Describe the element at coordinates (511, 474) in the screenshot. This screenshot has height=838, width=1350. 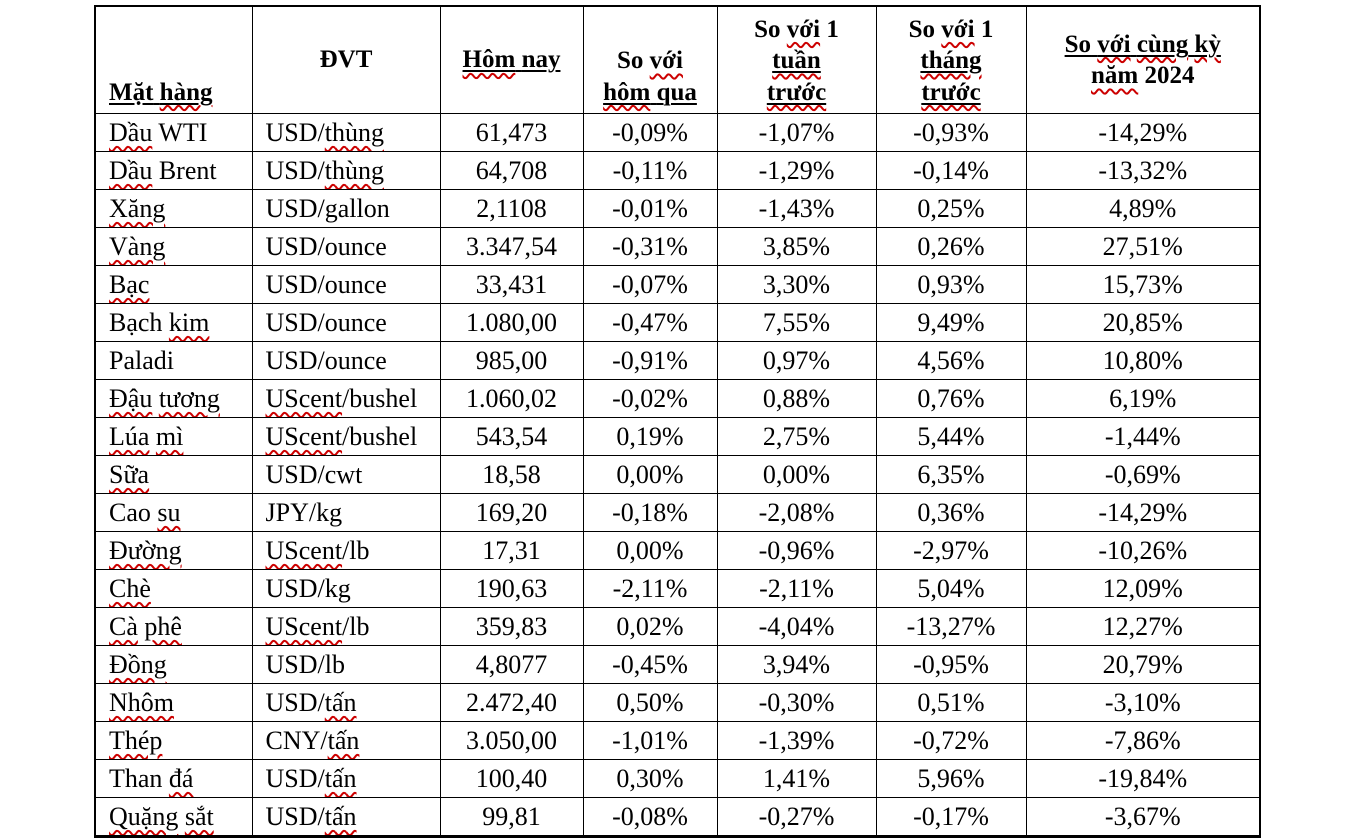
I see `cell-today: 18,58` at that location.